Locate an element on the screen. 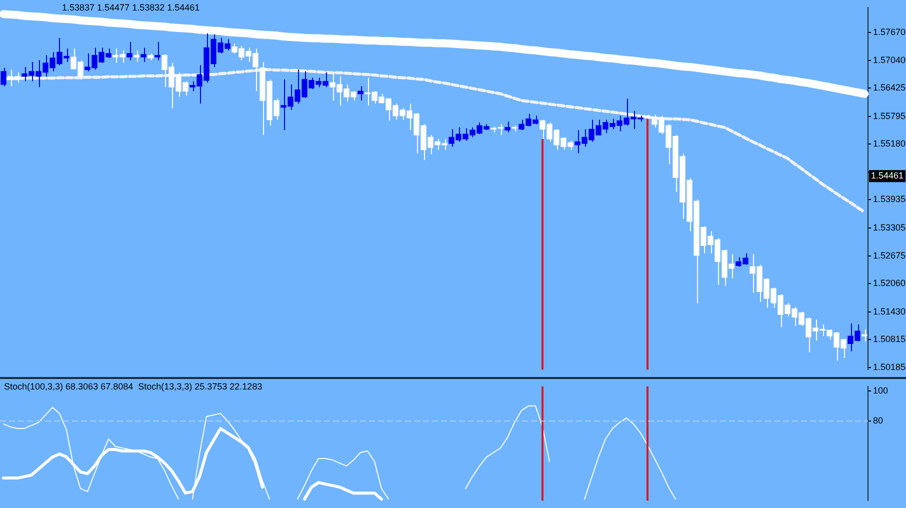 This screenshot has width=906, height=508. y-tick-label: 80 is located at coordinates (878, 420).